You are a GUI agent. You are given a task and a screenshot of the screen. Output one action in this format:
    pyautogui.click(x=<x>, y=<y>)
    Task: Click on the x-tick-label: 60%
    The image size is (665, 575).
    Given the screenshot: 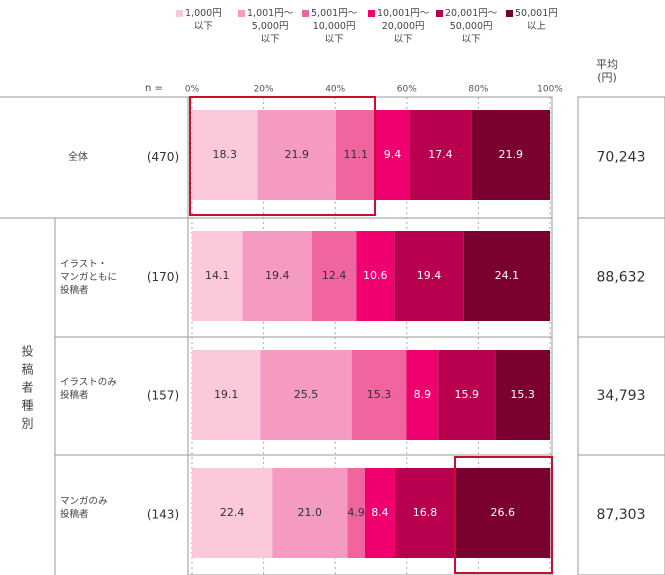 What is the action you would take?
    pyautogui.click(x=407, y=90)
    